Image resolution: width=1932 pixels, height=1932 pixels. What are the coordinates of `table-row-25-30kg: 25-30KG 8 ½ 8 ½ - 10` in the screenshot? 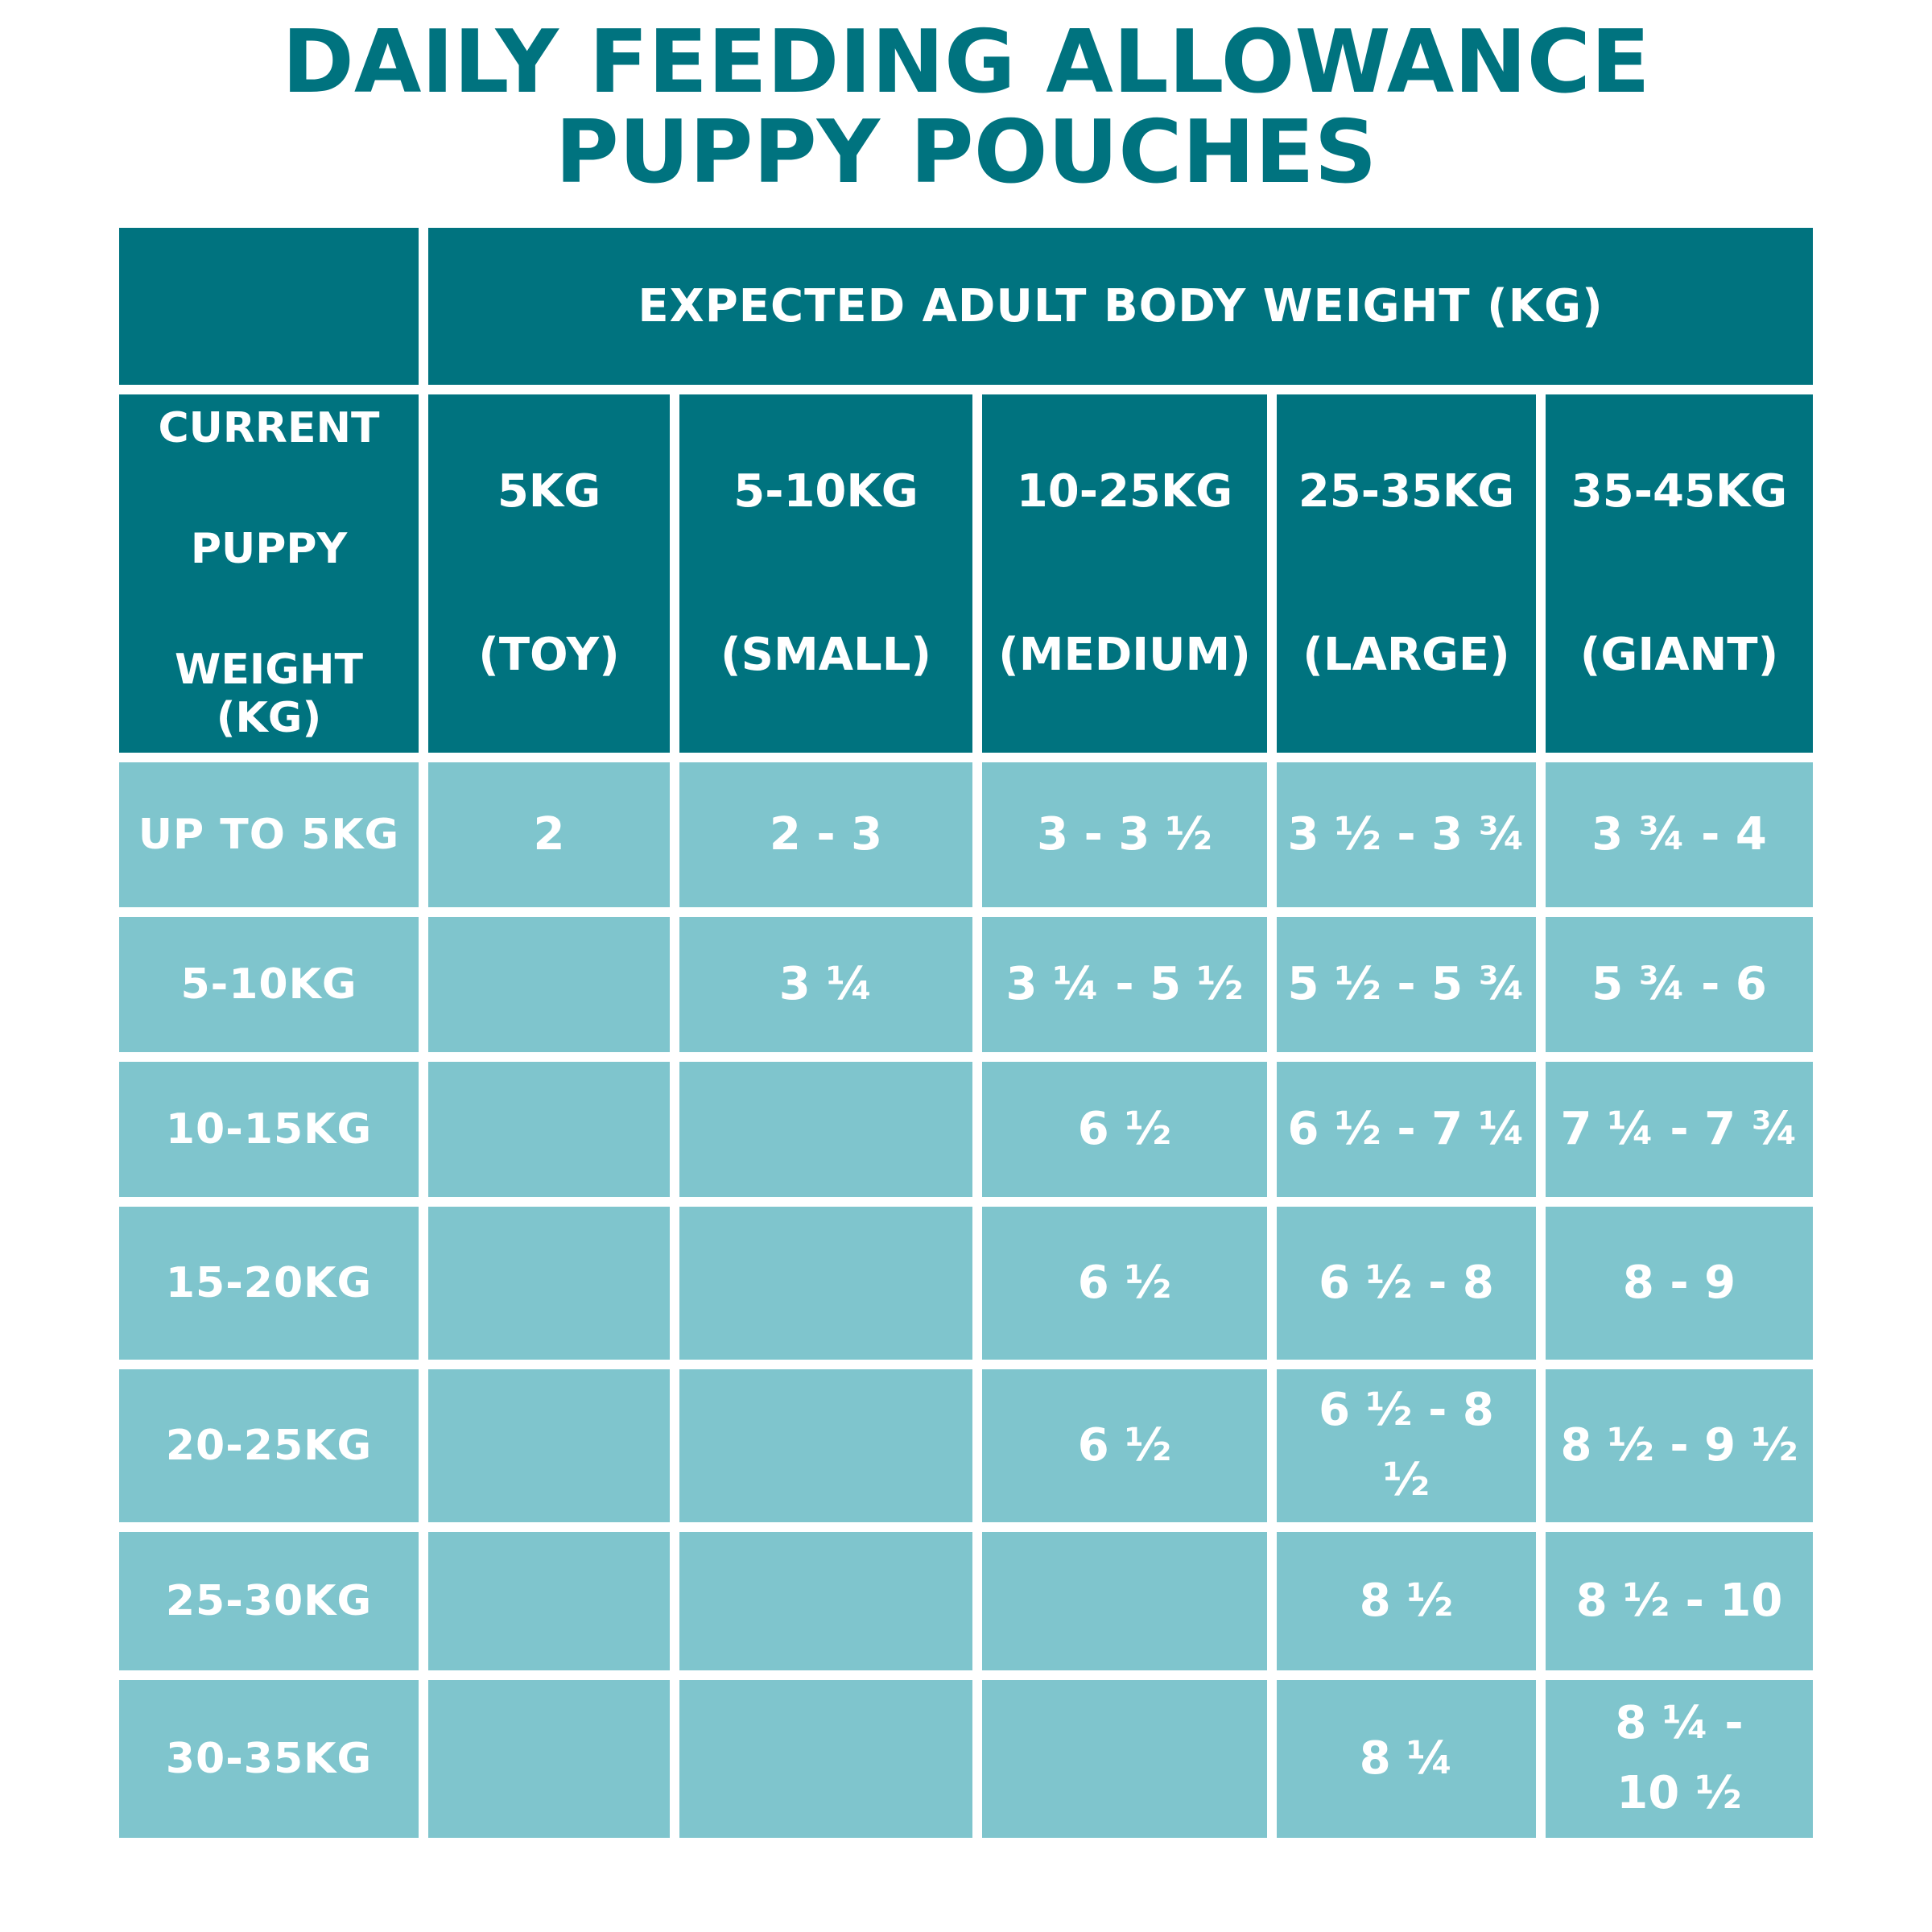 It's located at (966, 1600).